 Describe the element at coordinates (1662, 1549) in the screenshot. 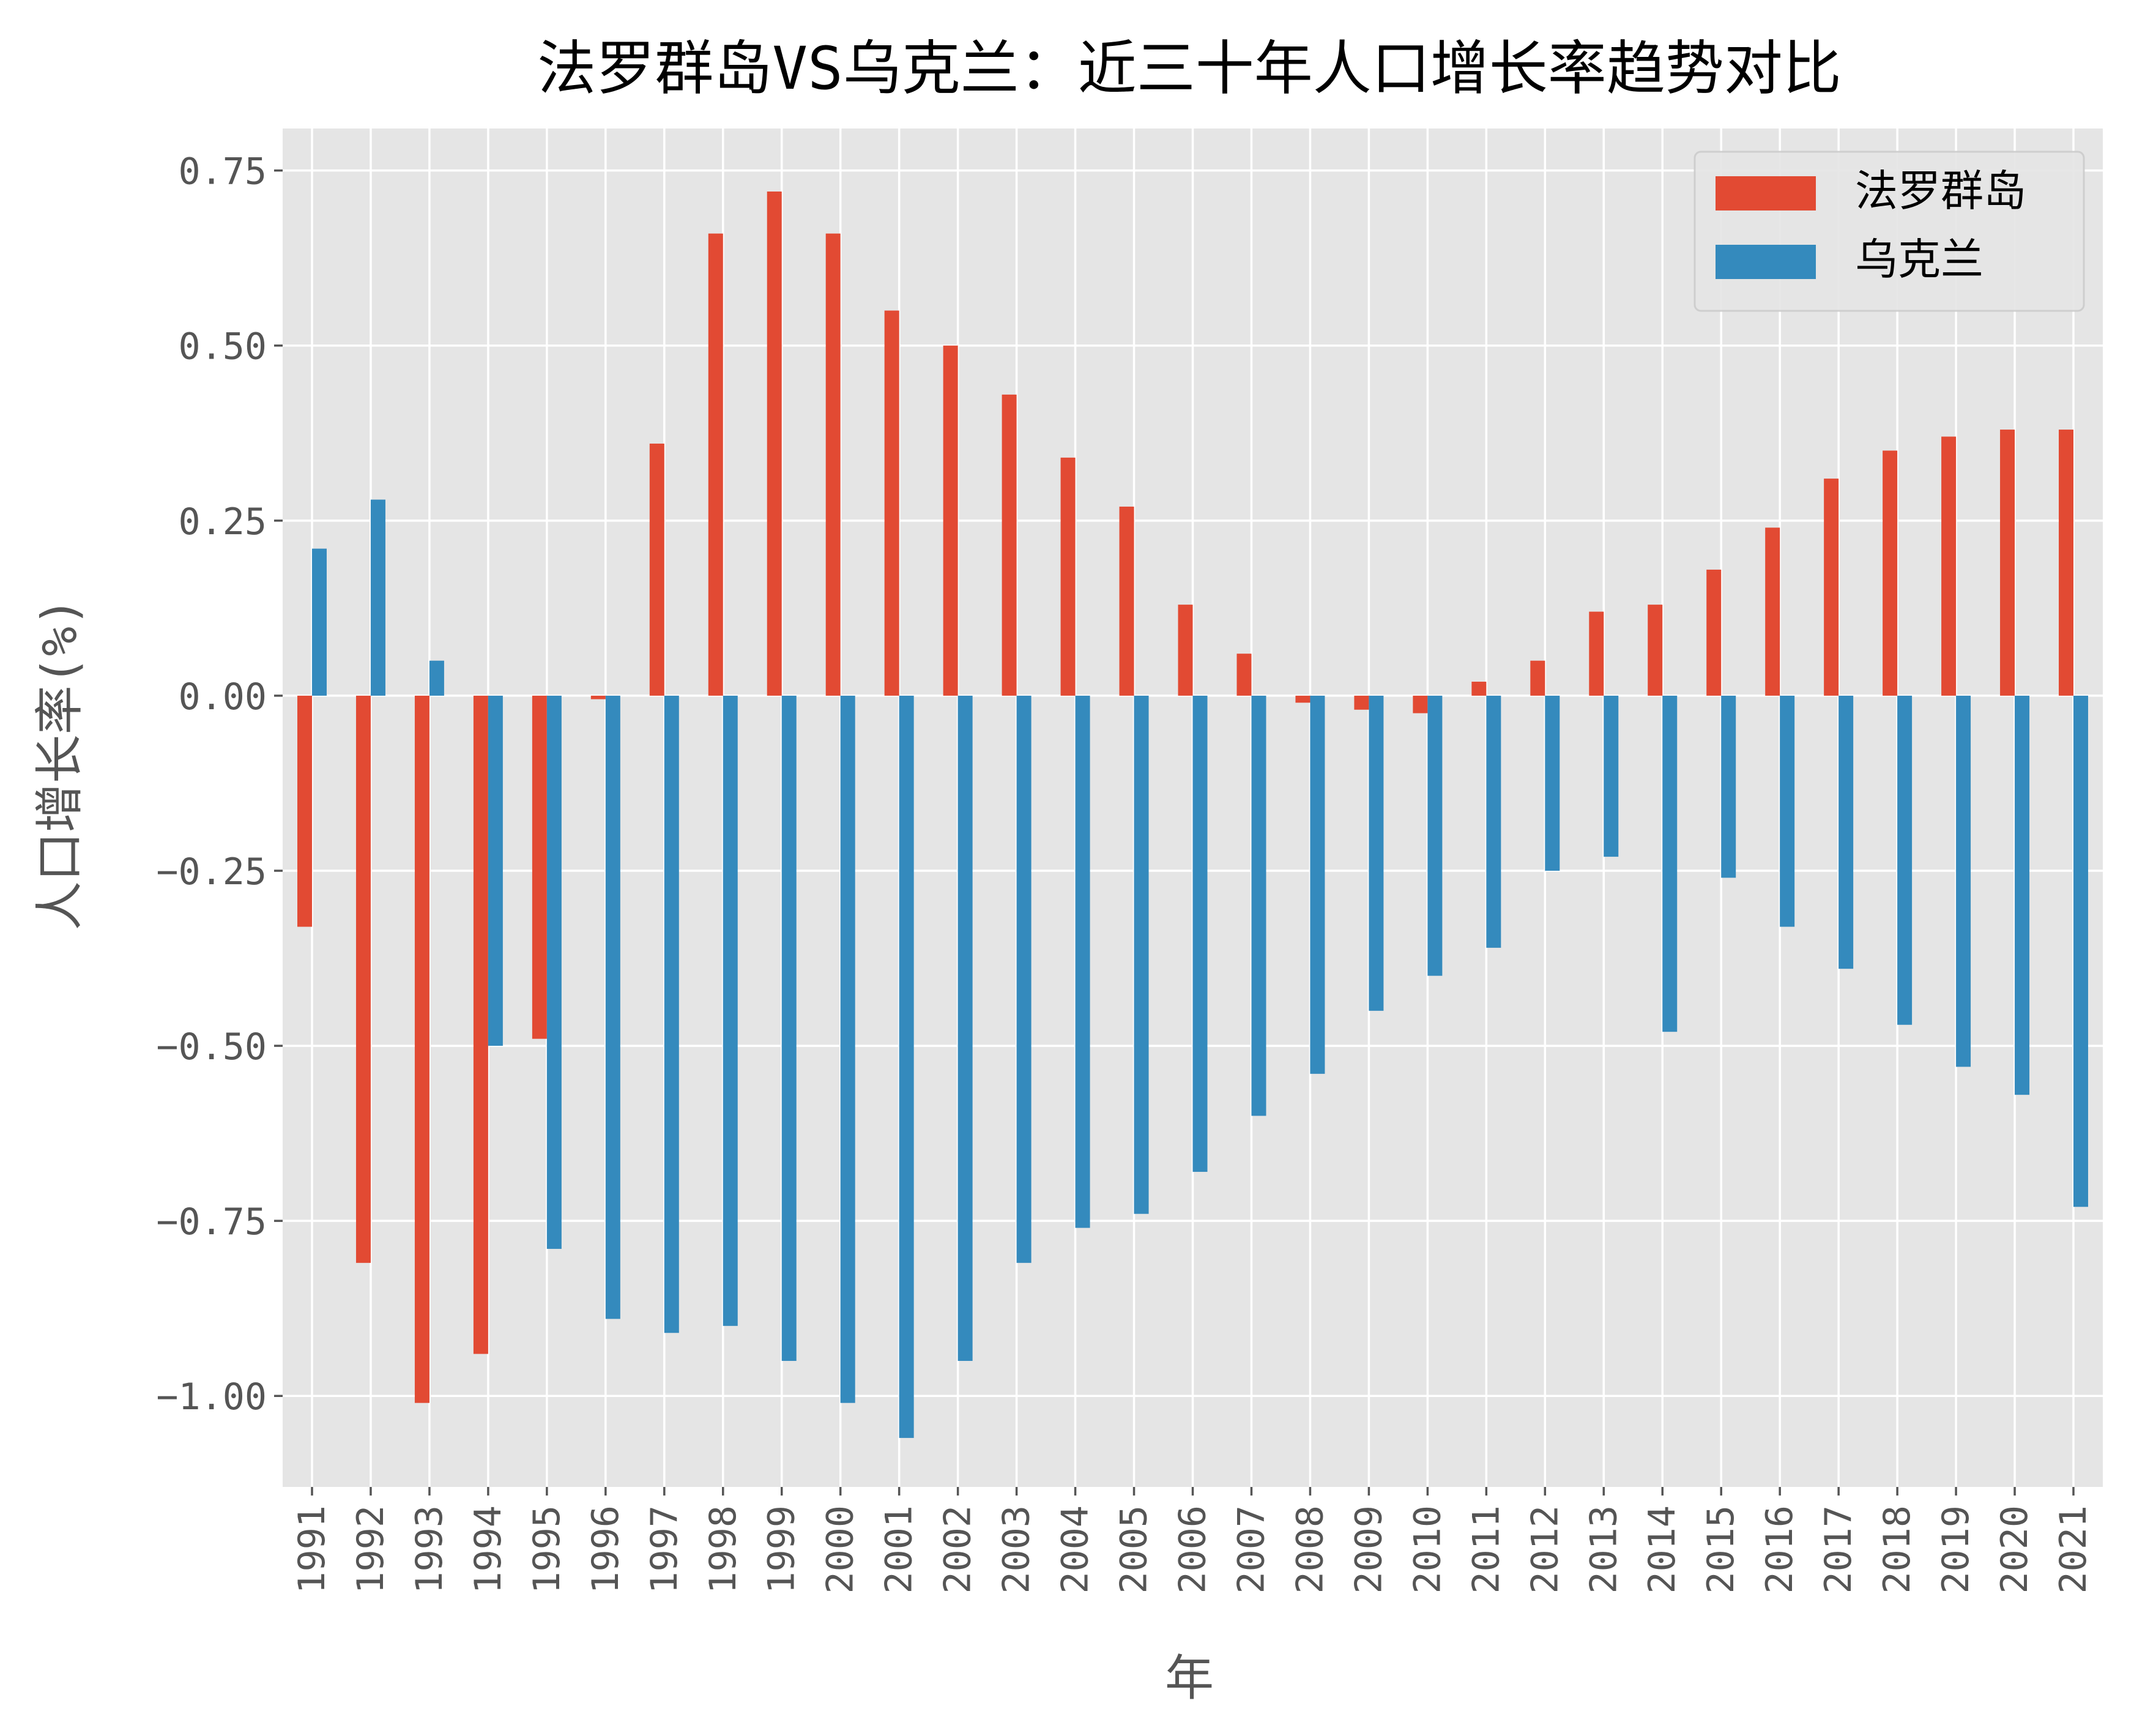

I see `x-tick-label: 2014` at that location.